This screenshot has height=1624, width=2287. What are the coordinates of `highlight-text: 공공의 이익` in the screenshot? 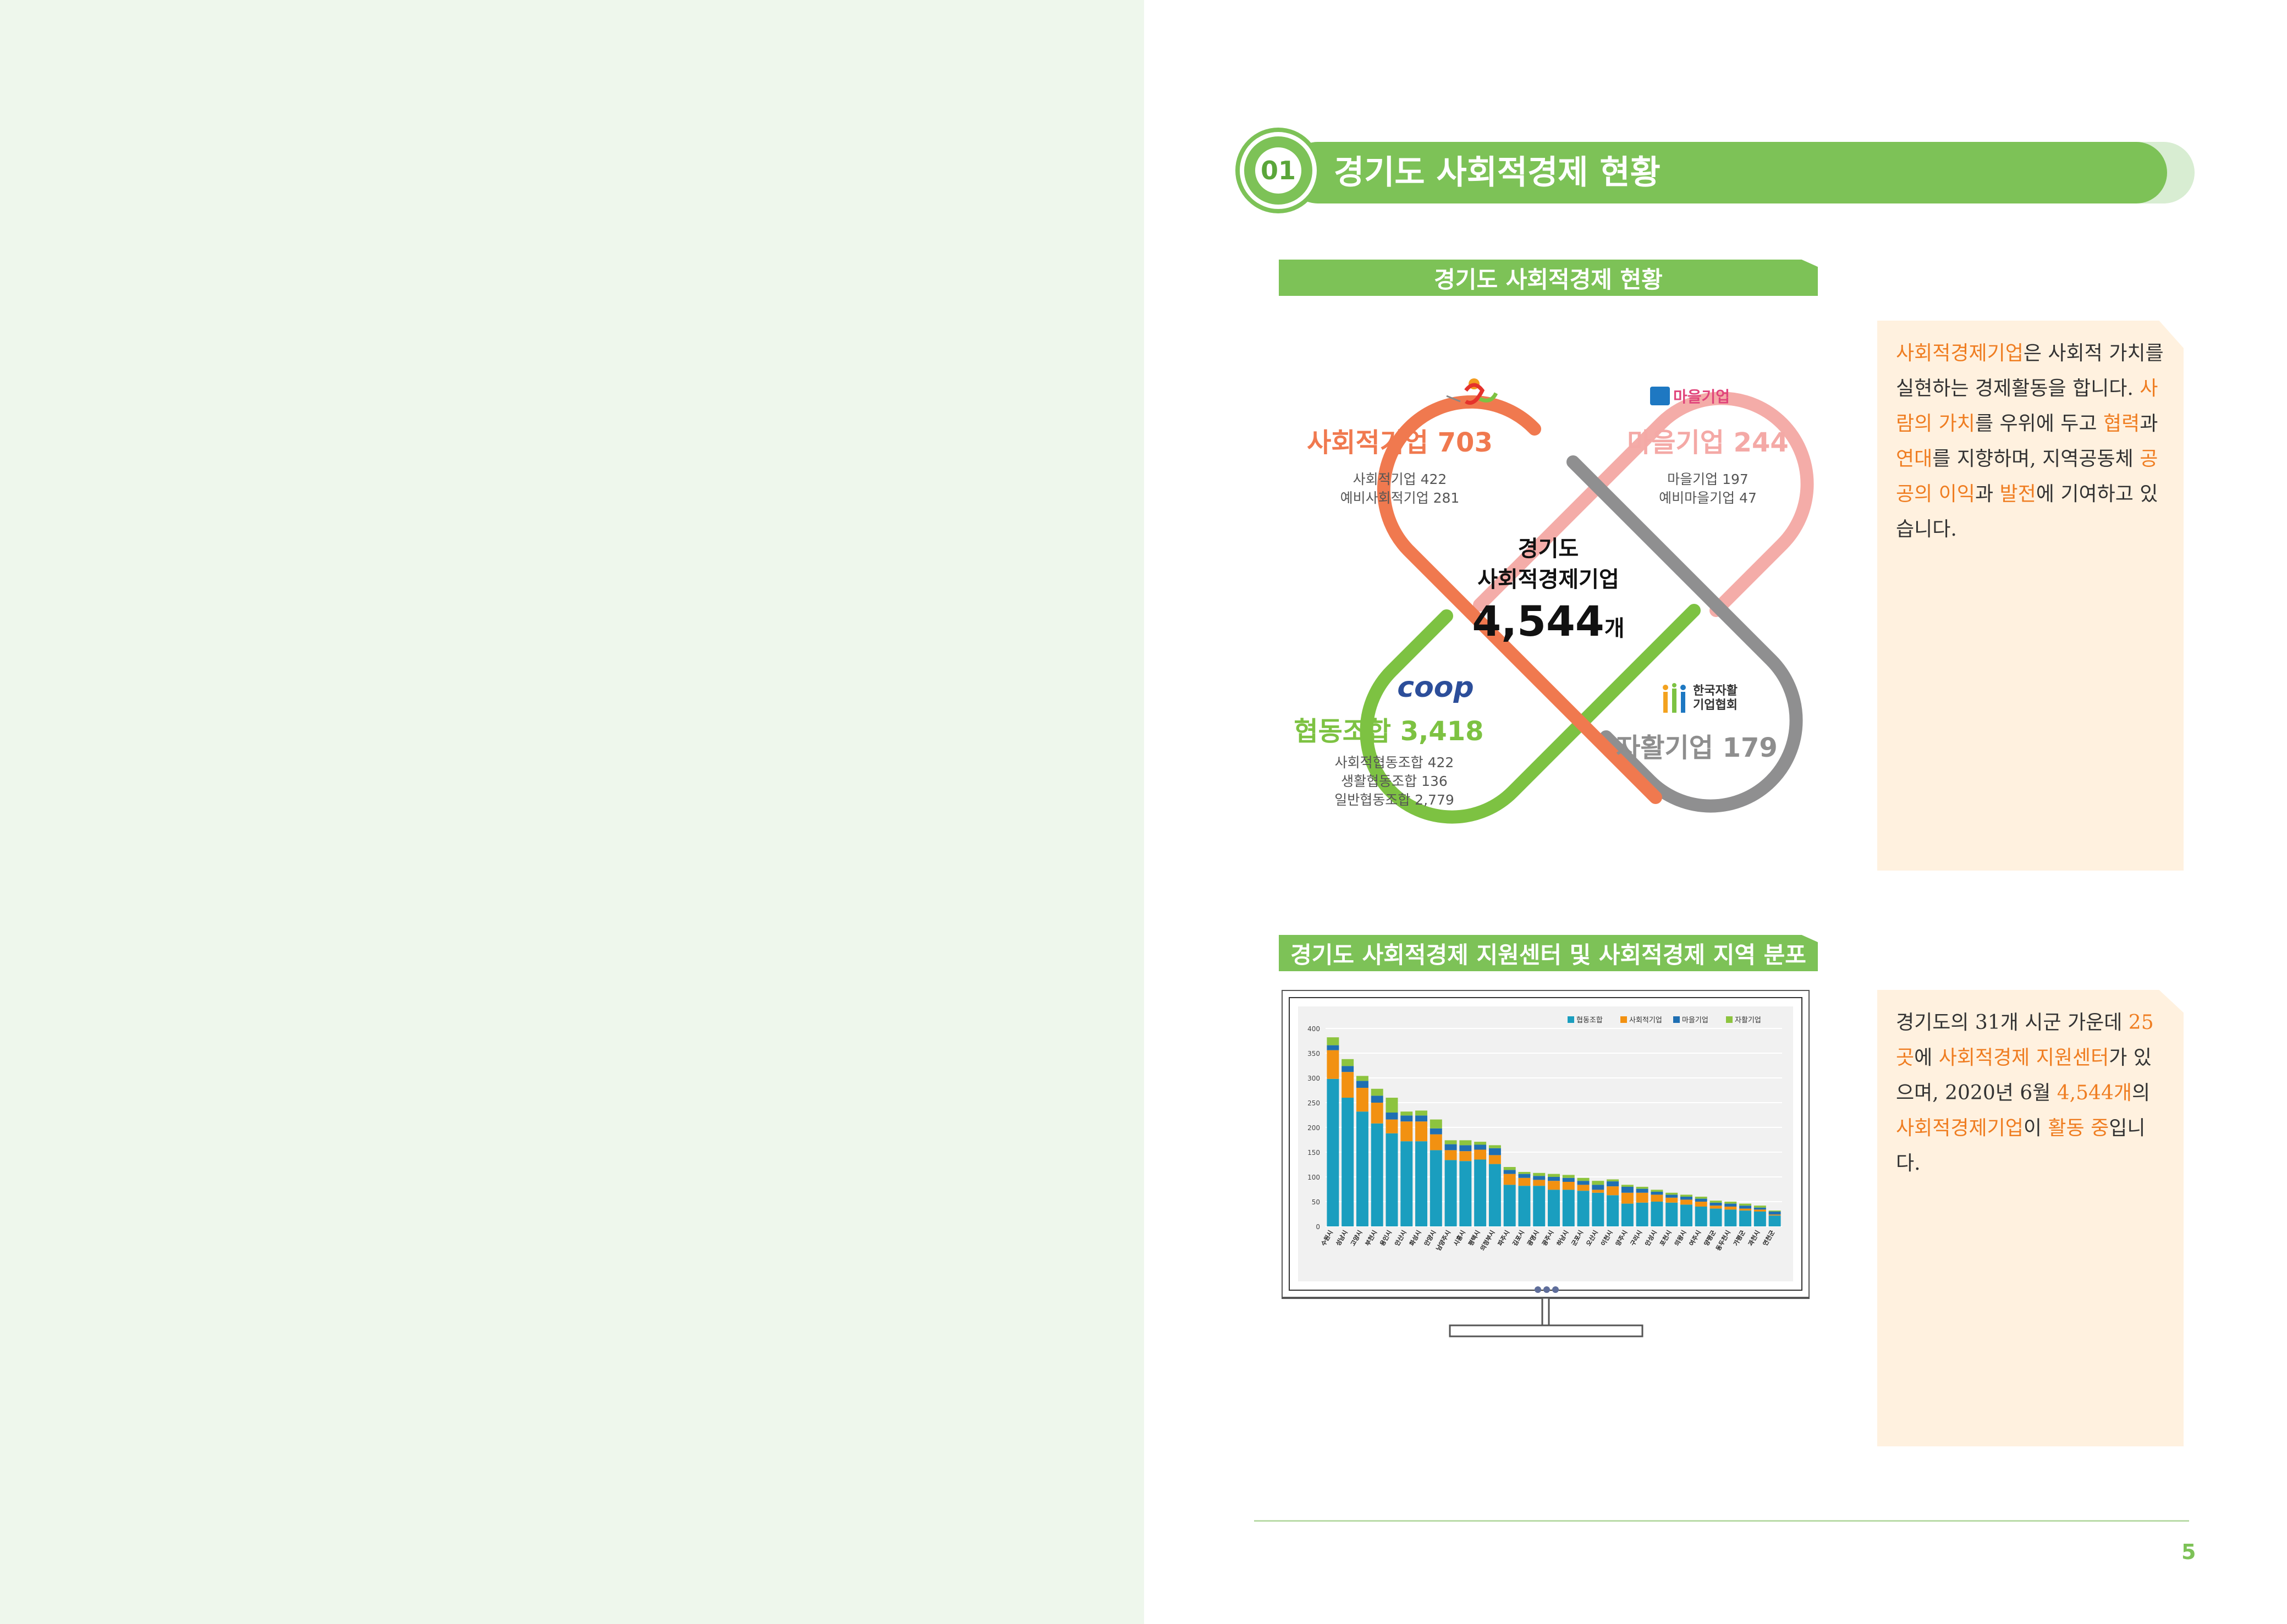 It's located at (2027, 476).